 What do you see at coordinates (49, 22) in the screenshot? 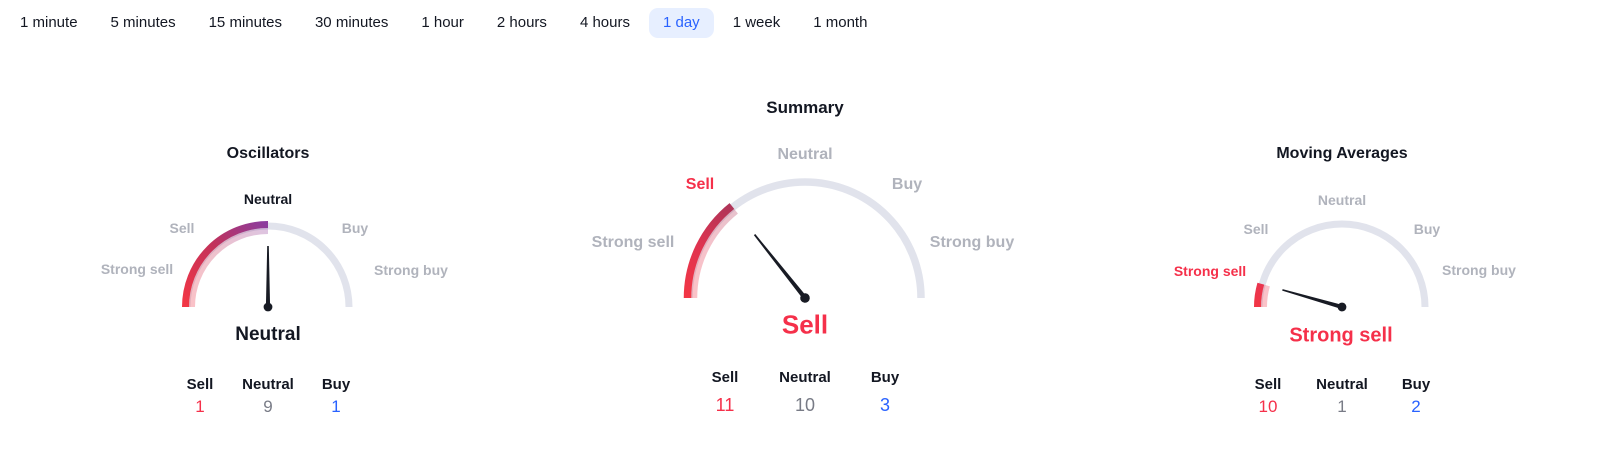
I see `tab-1-minute: 1 minute` at bounding box center [49, 22].